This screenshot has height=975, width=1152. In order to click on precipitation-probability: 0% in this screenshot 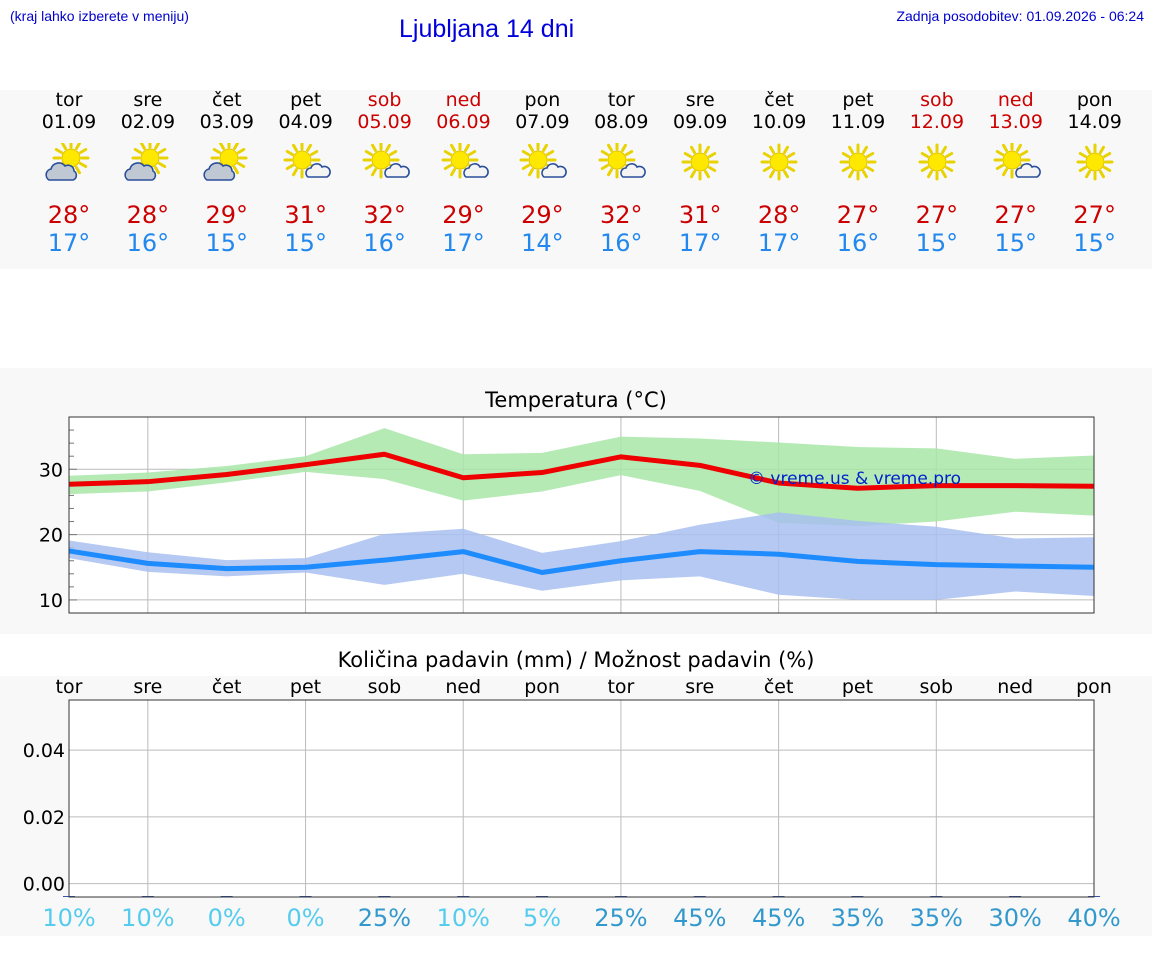, I will do `click(305, 918)`.